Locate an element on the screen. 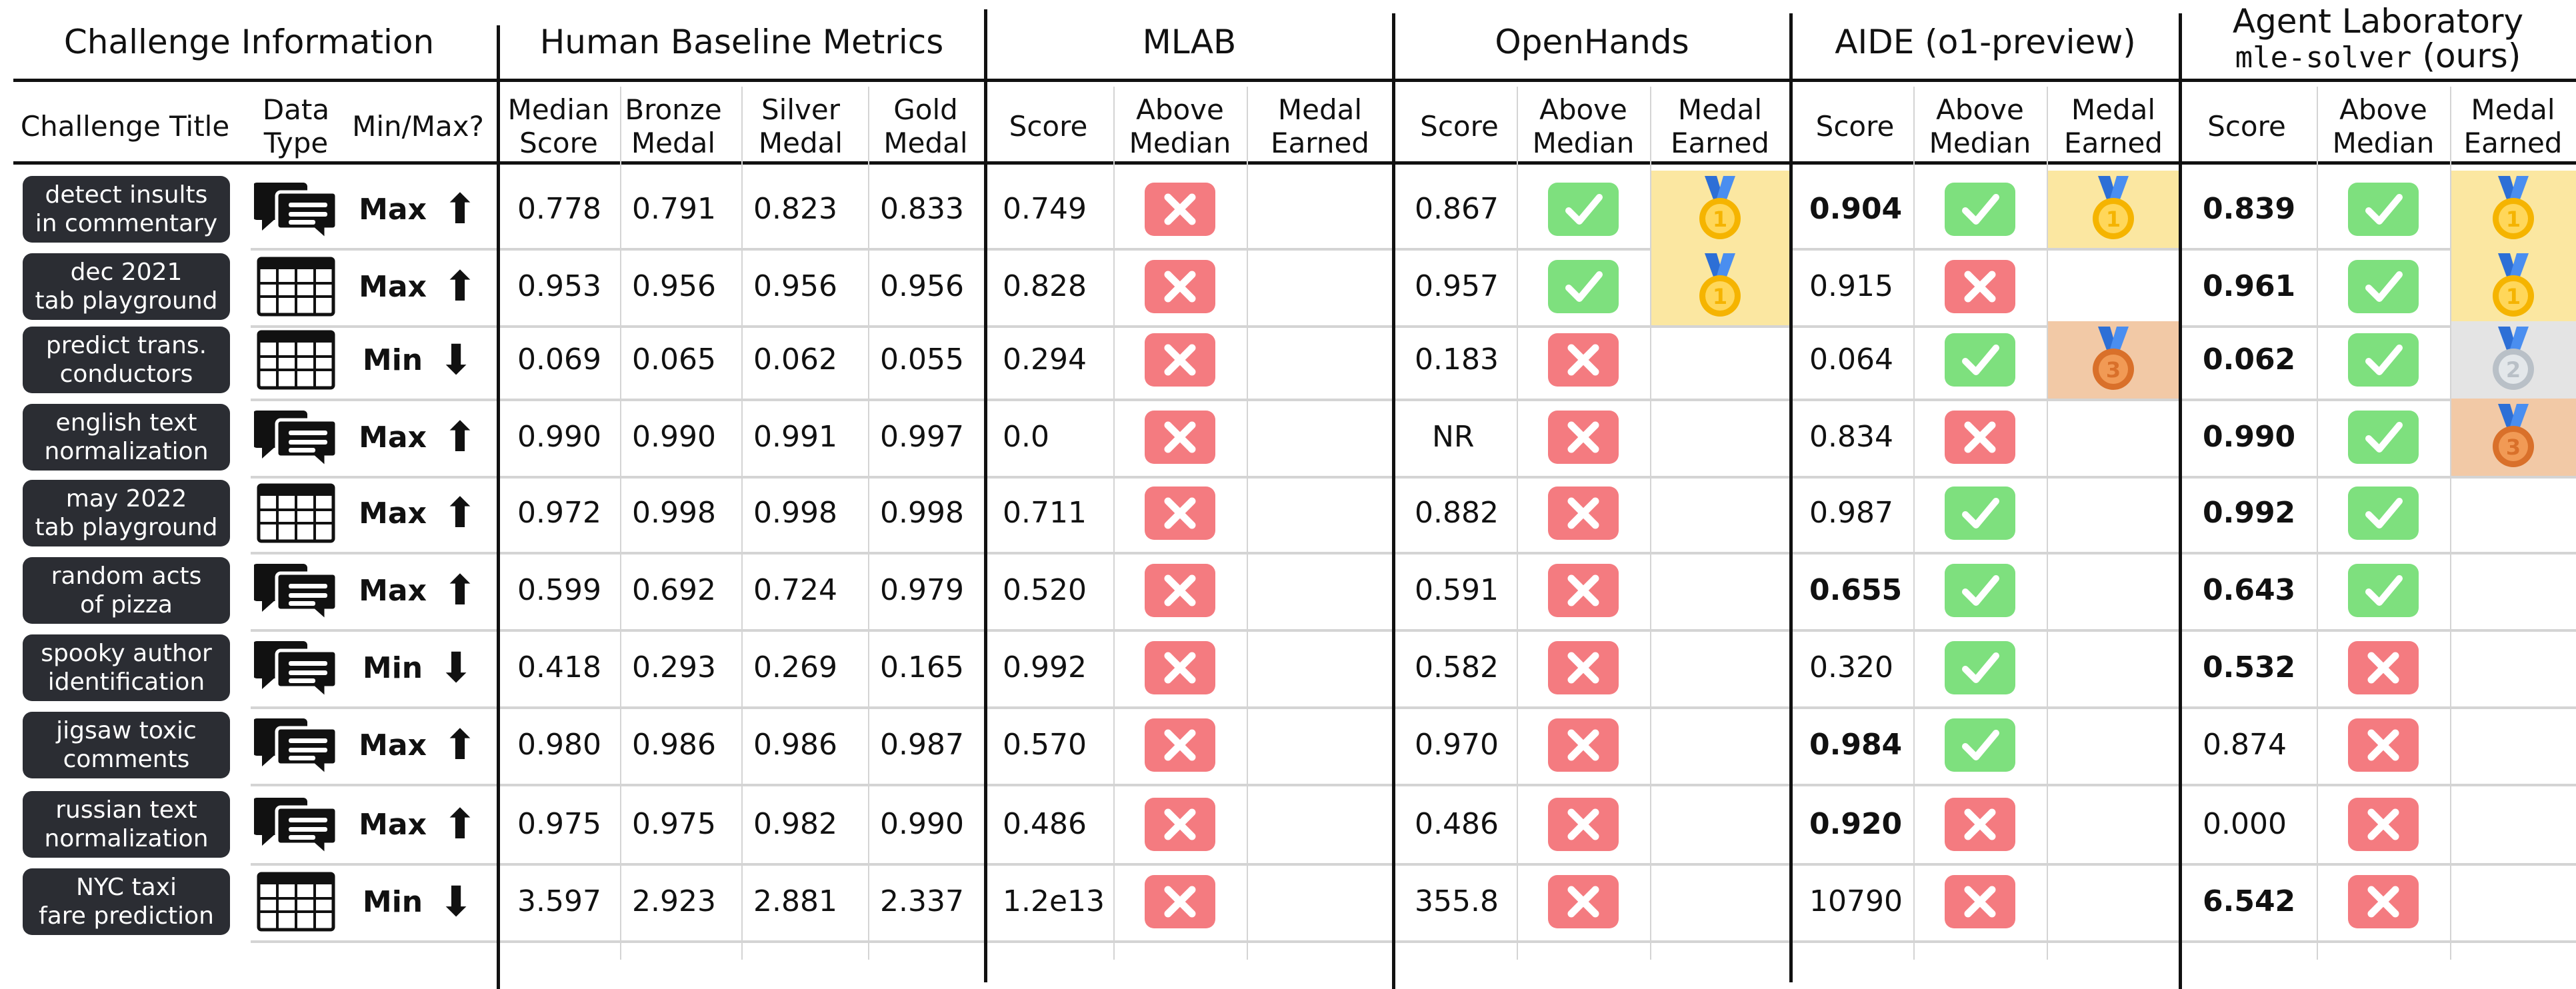  bronze-medal-score: 0.293 is located at coordinates (674, 667).